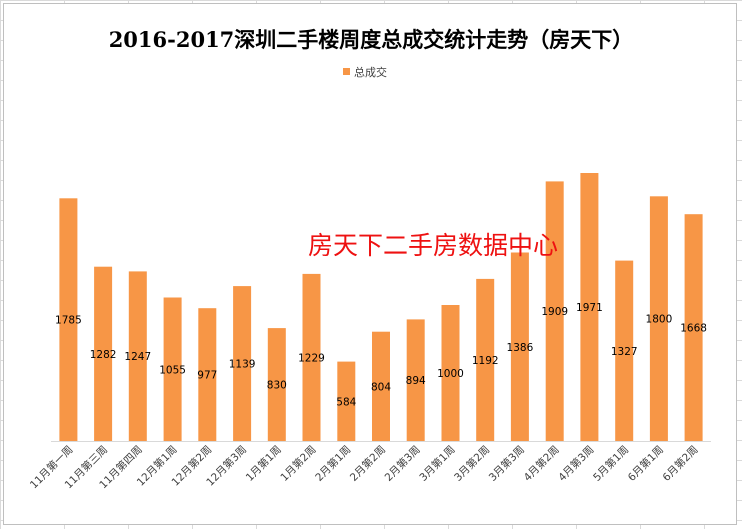  I want to click on data-label-14: 1386, so click(520, 348).